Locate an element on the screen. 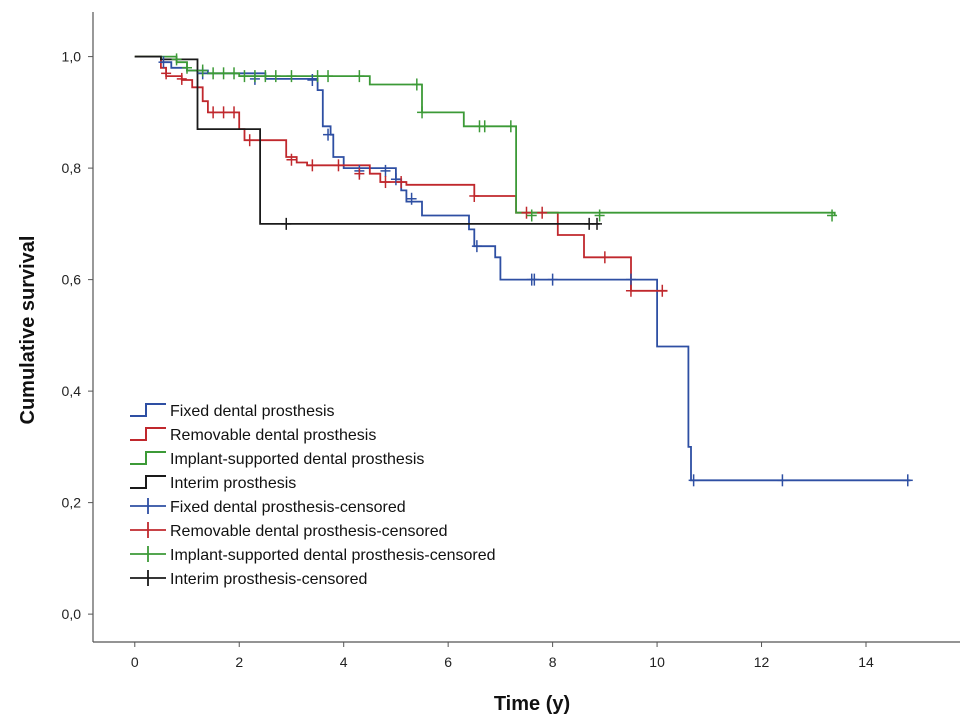  x-tick-label: 8 is located at coordinates (553, 662).